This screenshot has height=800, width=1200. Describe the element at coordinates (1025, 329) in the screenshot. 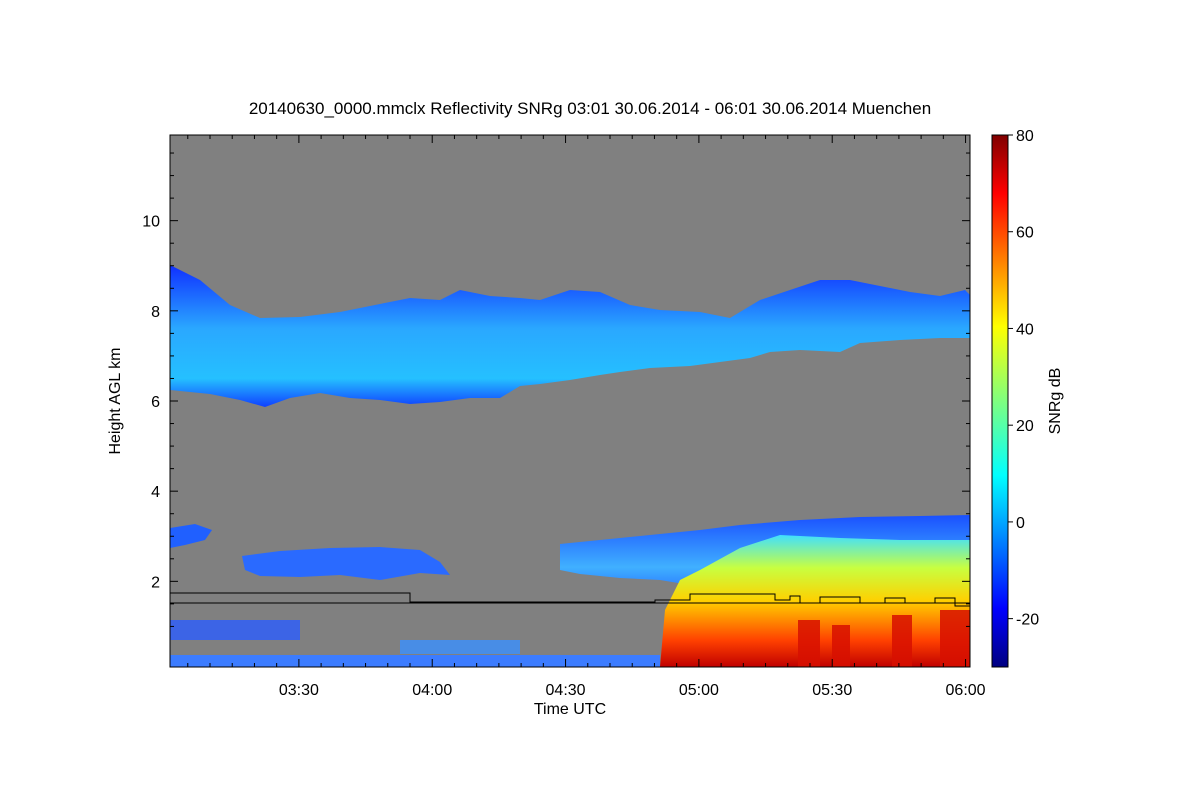

I see `colorbar-tick-label: 40` at that location.